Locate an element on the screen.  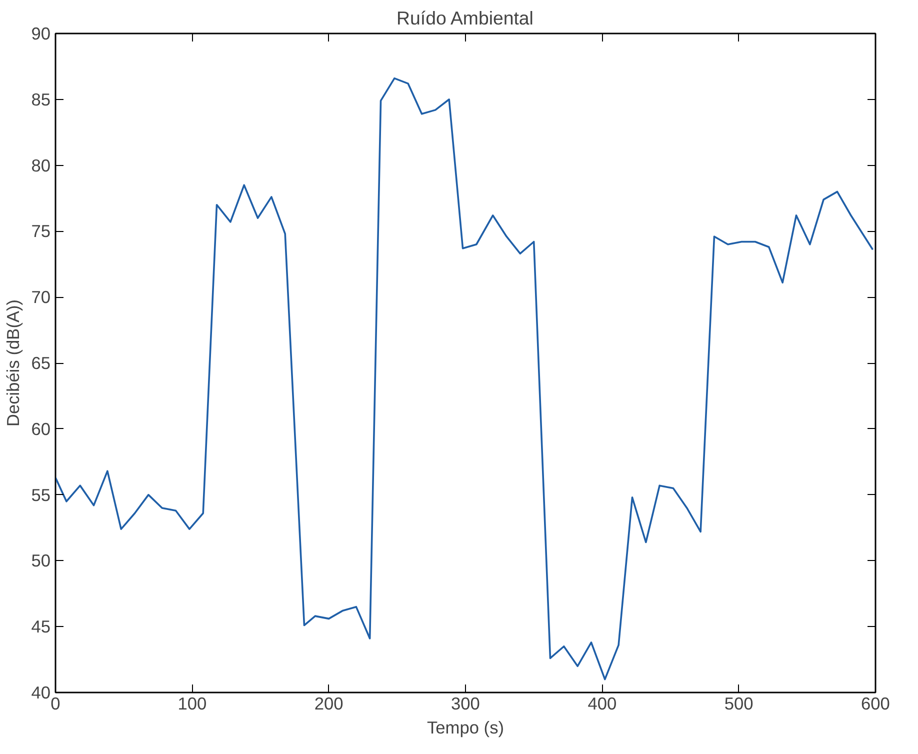
y-tick-label: 65 is located at coordinates (41, 363).